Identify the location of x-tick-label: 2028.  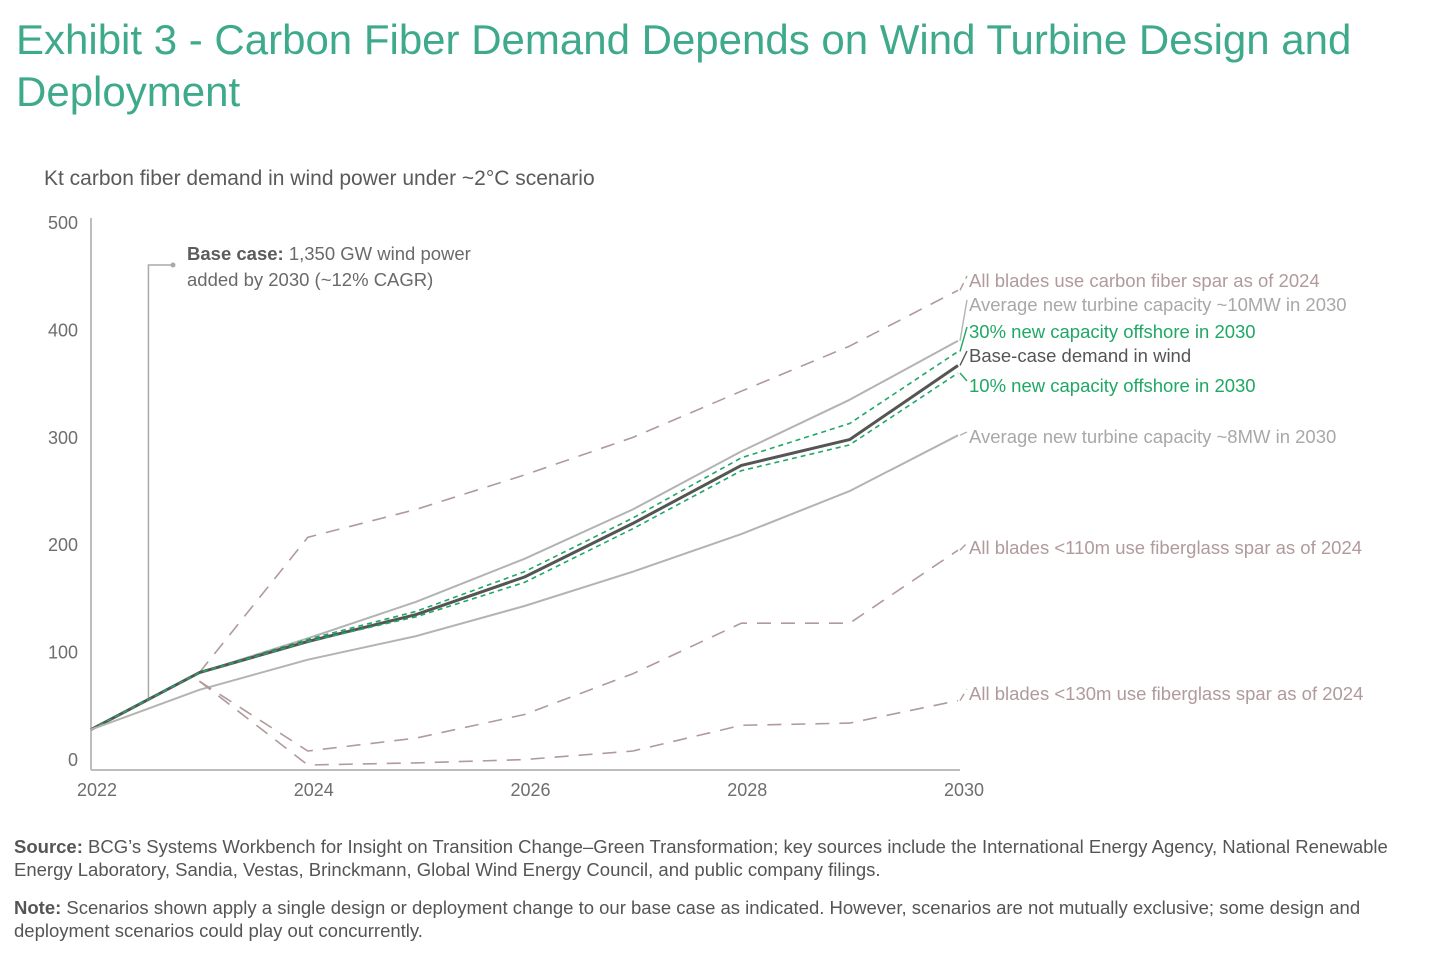
(747, 790).